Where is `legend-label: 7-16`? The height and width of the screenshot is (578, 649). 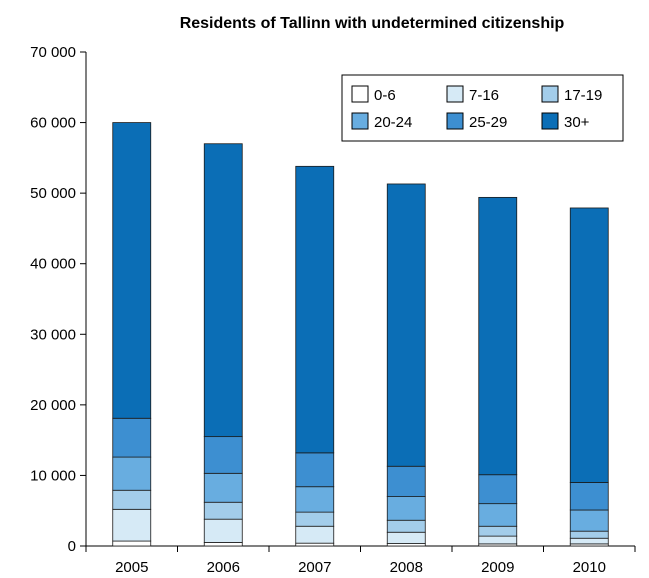 legend-label: 7-16 is located at coordinates (484, 95).